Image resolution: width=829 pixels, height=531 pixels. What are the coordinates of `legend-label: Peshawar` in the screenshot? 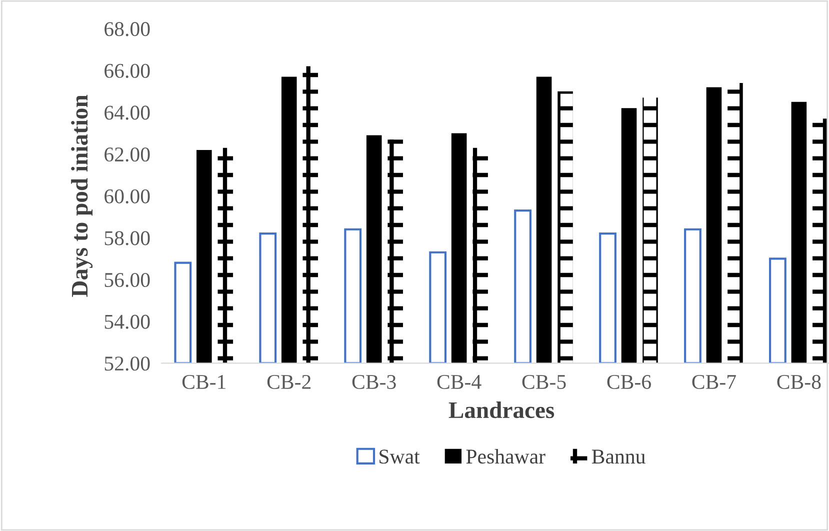 It's located at (506, 456).